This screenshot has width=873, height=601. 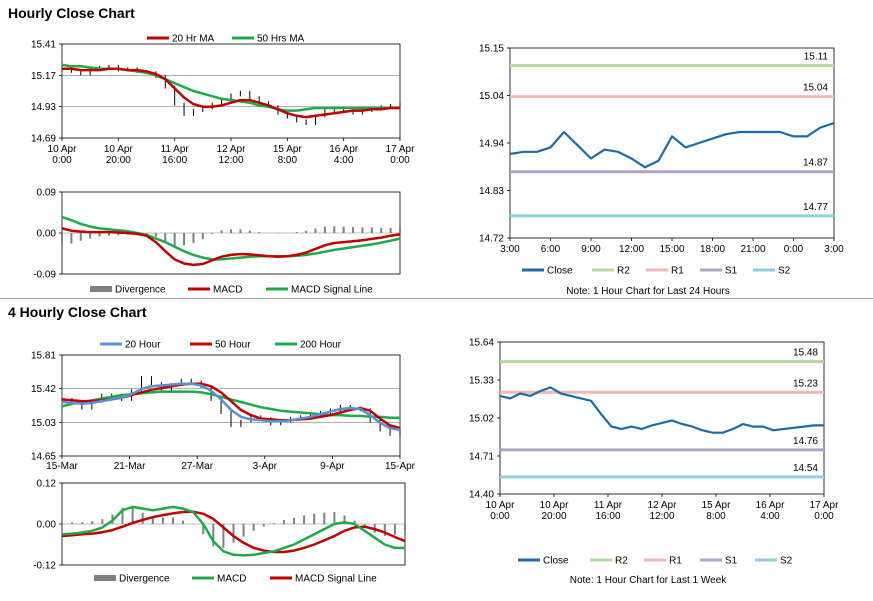 What do you see at coordinates (43, 139) in the screenshot?
I see `hourly-price-y-tick-label: 14.69` at bounding box center [43, 139].